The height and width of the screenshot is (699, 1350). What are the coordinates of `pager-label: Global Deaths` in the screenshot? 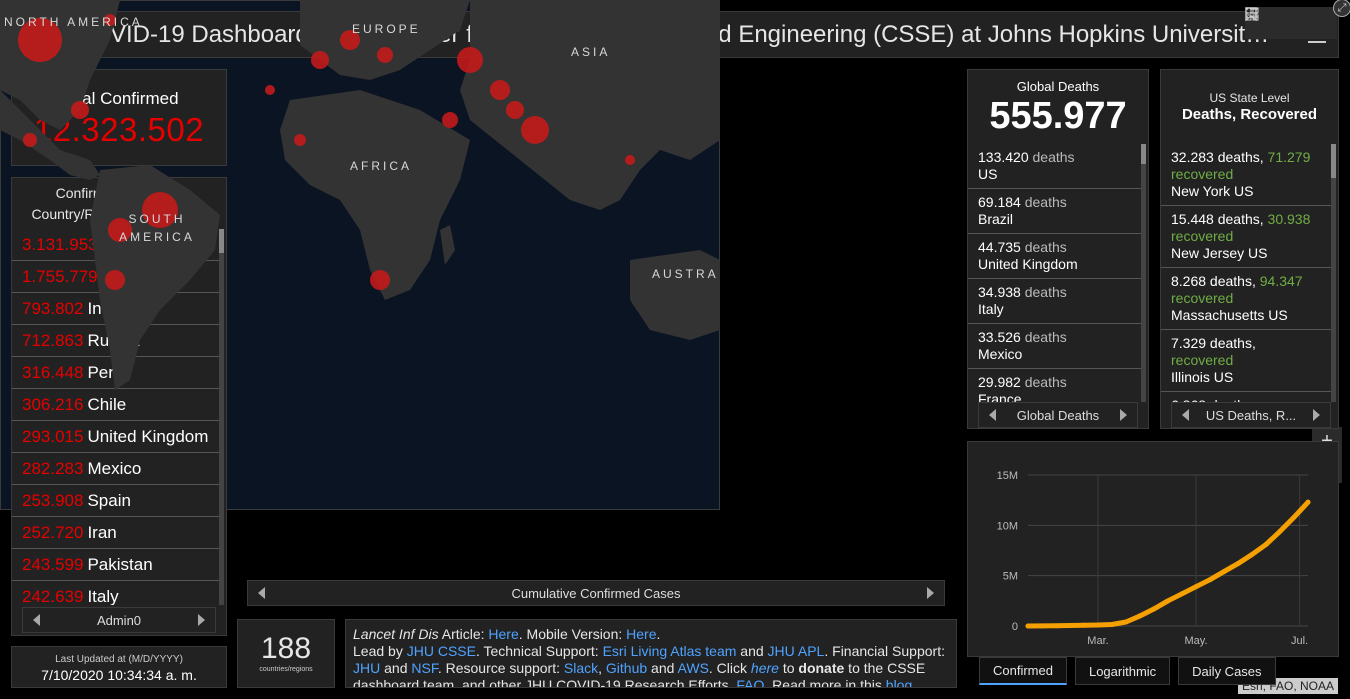 It's located at (1058, 415).